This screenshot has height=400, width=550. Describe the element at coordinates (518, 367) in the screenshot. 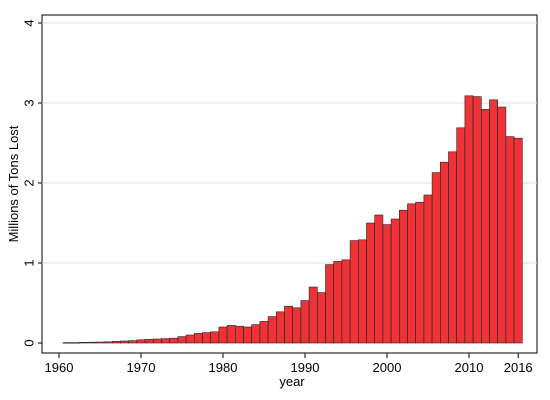

I see `x-tick-label: 2016` at that location.